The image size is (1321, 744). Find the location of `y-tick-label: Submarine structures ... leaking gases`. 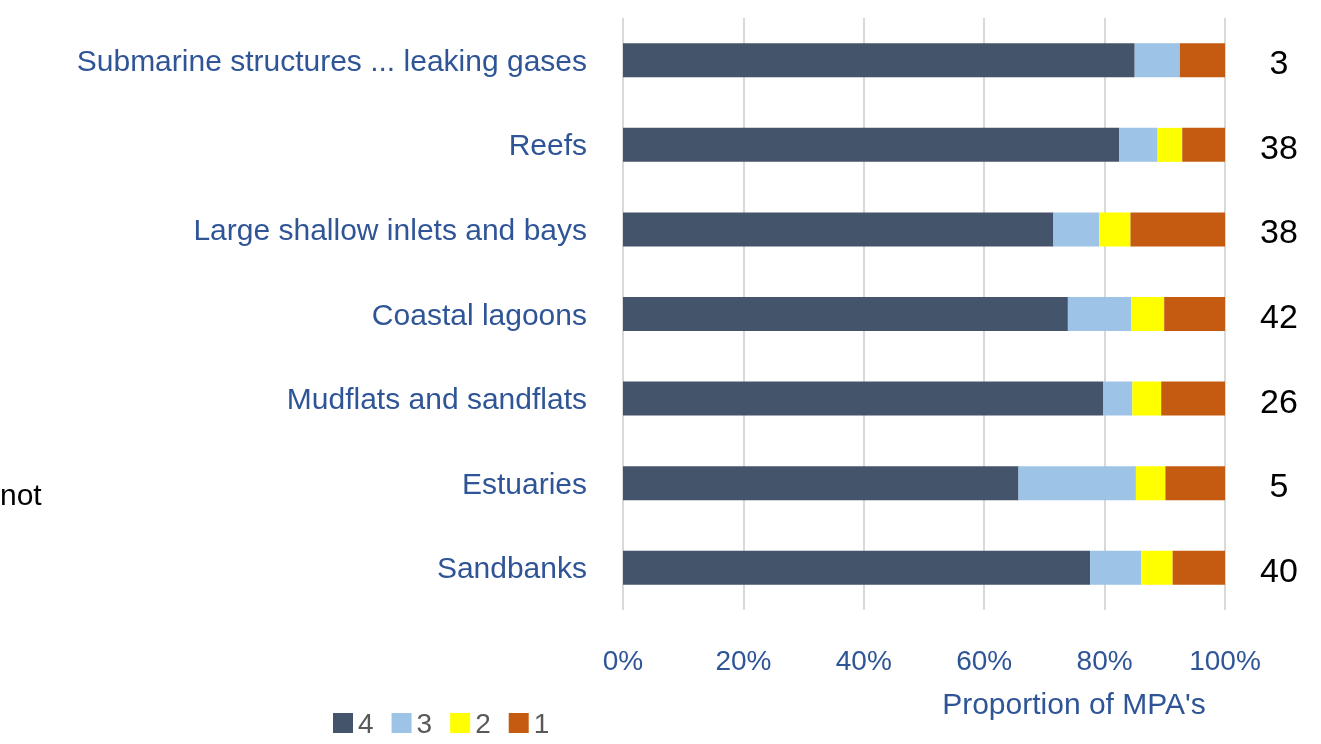

y-tick-label: Submarine structures ... leaking gases is located at coordinates (331, 60).